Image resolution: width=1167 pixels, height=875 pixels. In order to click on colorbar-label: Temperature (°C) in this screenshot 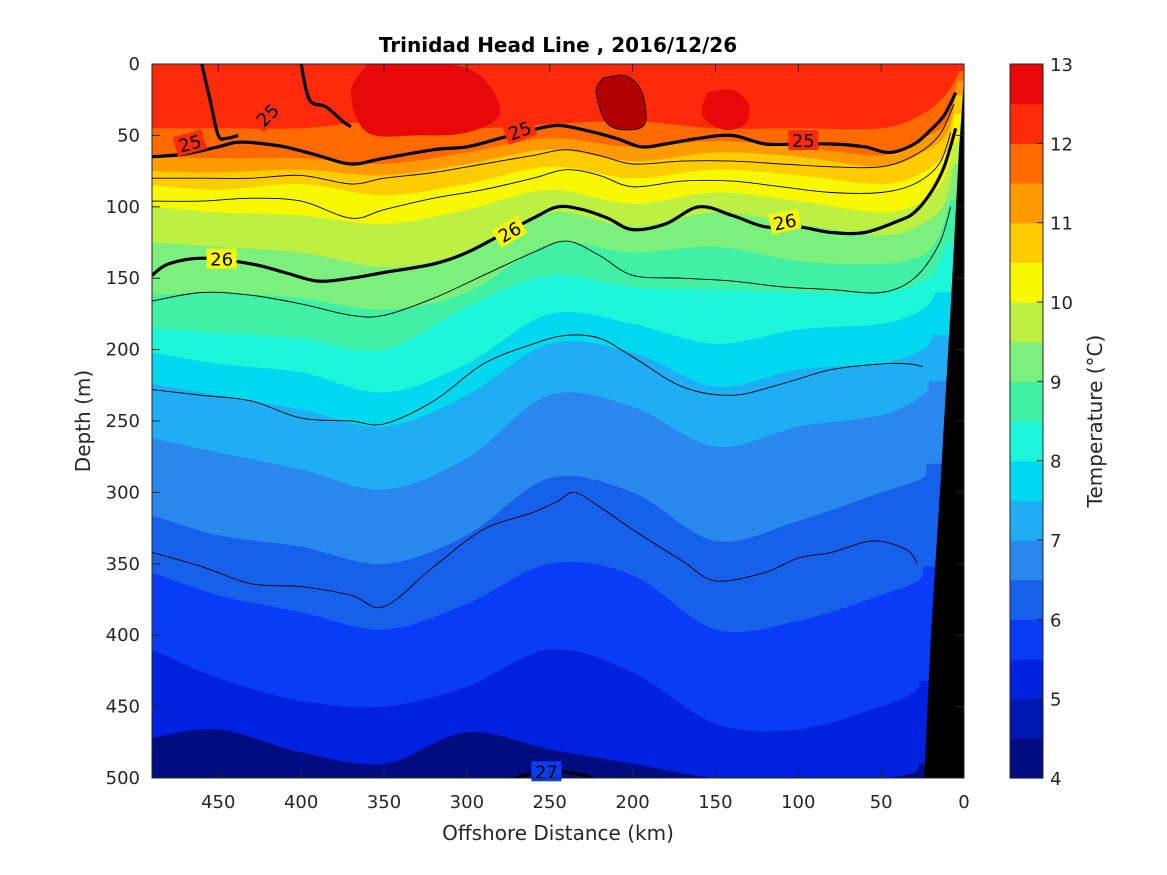, I will do `click(1095, 422)`.